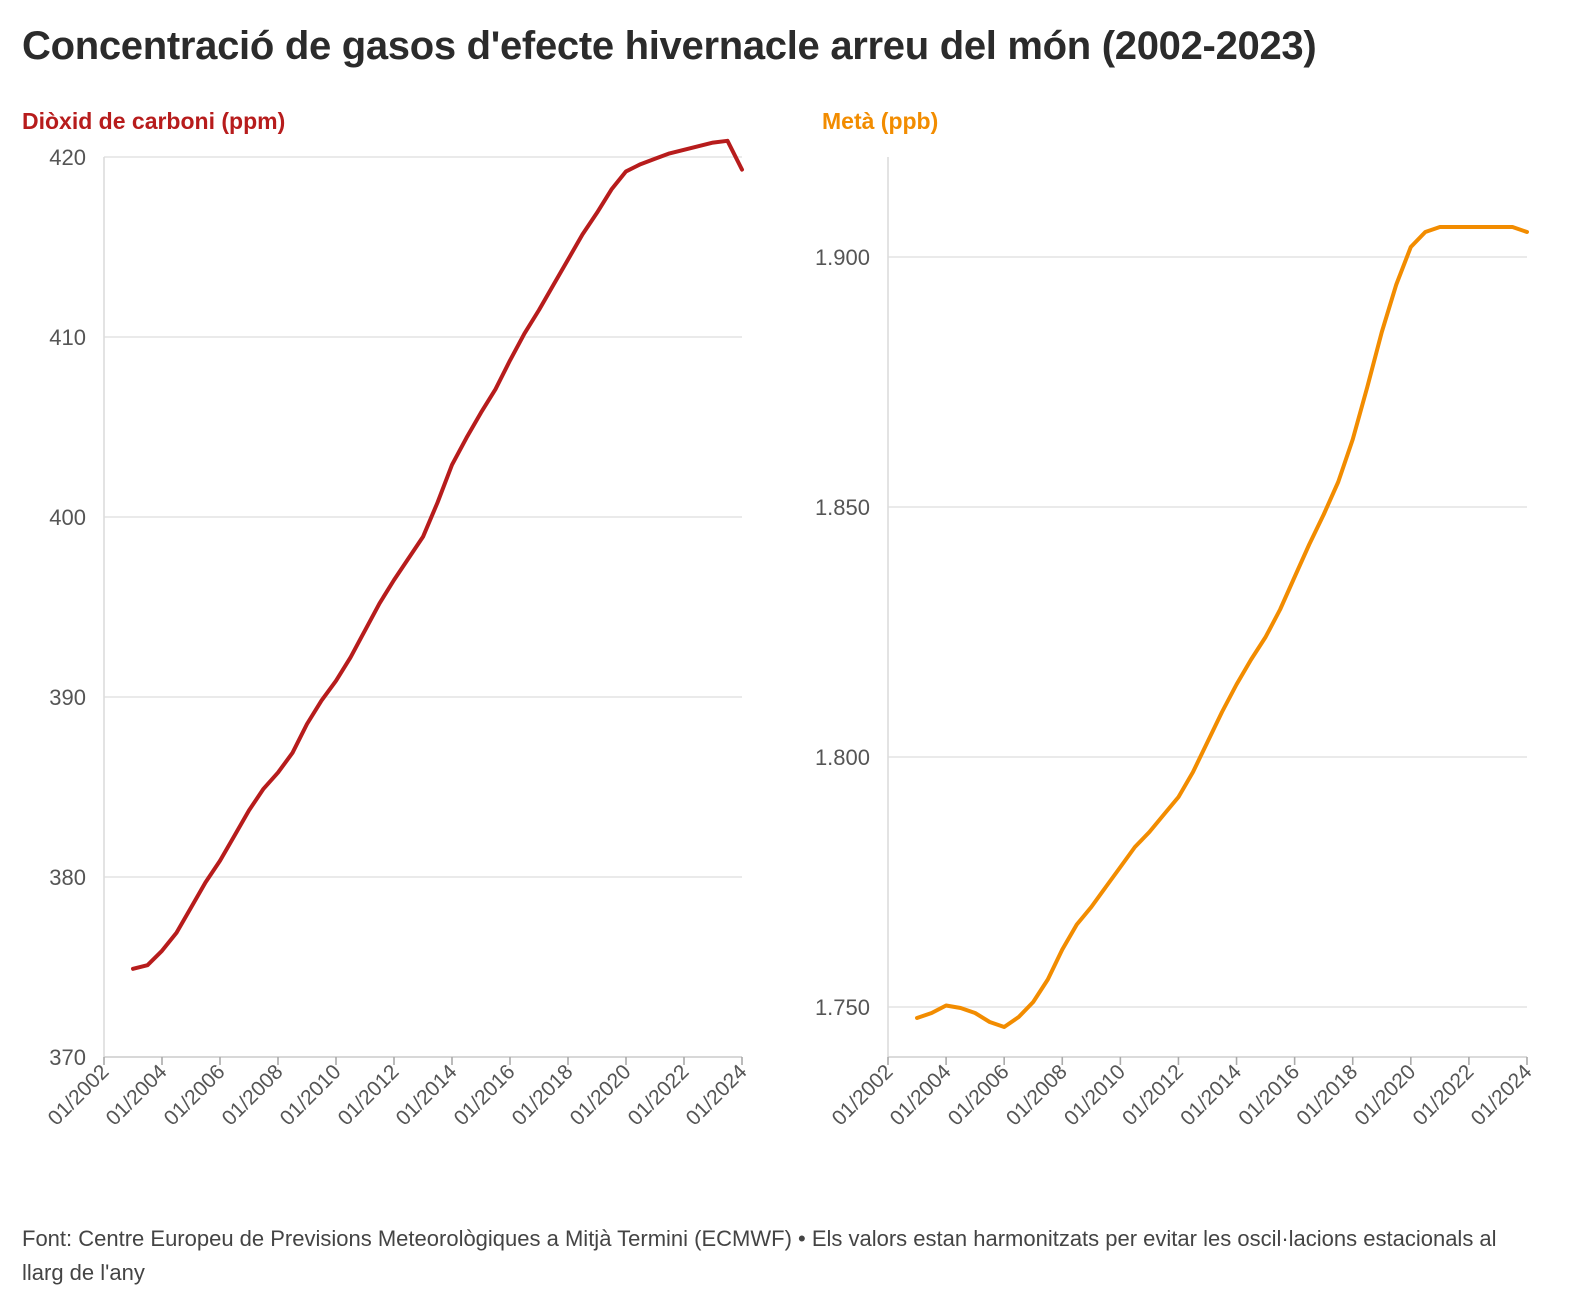 The height and width of the screenshot is (1304, 1592). What do you see at coordinates (1269, 1095) in the screenshot?
I see `methane-x-tick-label: 01/2016` at bounding box center [1269, 1095].